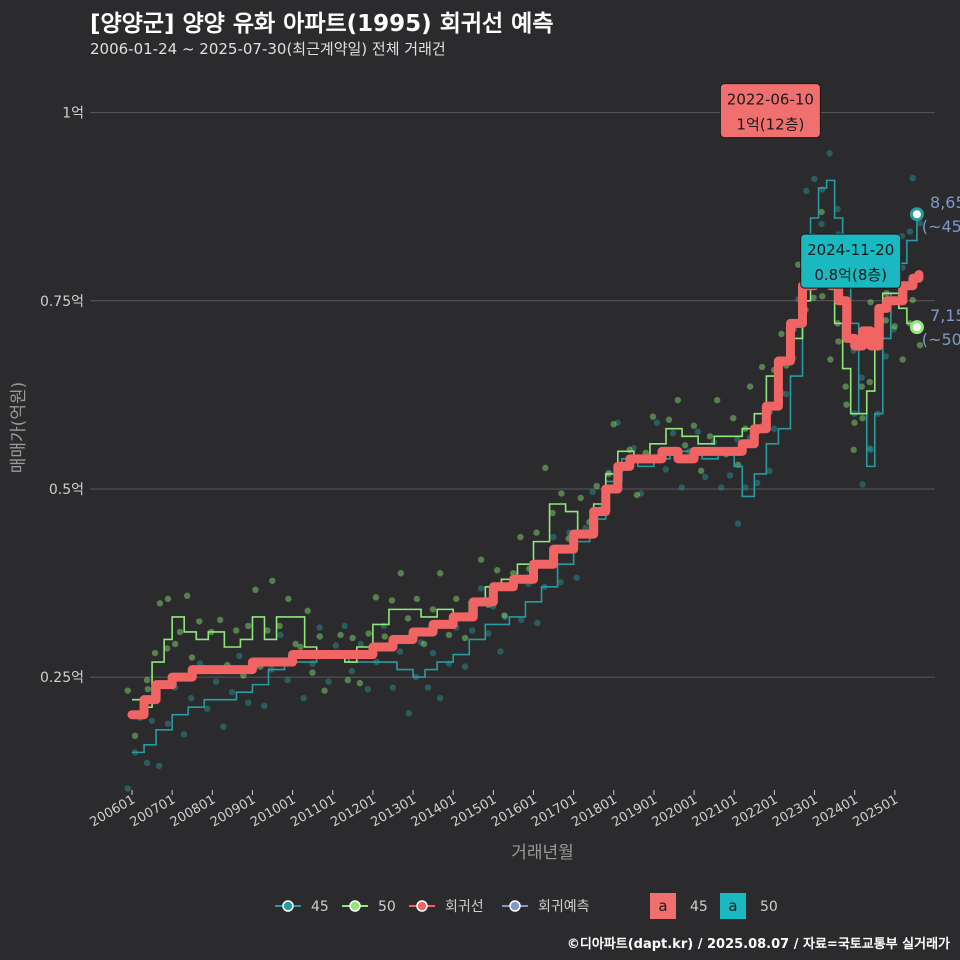 The height and width of the screenshot is (960, 960). What do you see at coordinates (850, 250) in the screenshot?
I see `annotation-date: 2024-11-20` at bounding box center [850, 250].